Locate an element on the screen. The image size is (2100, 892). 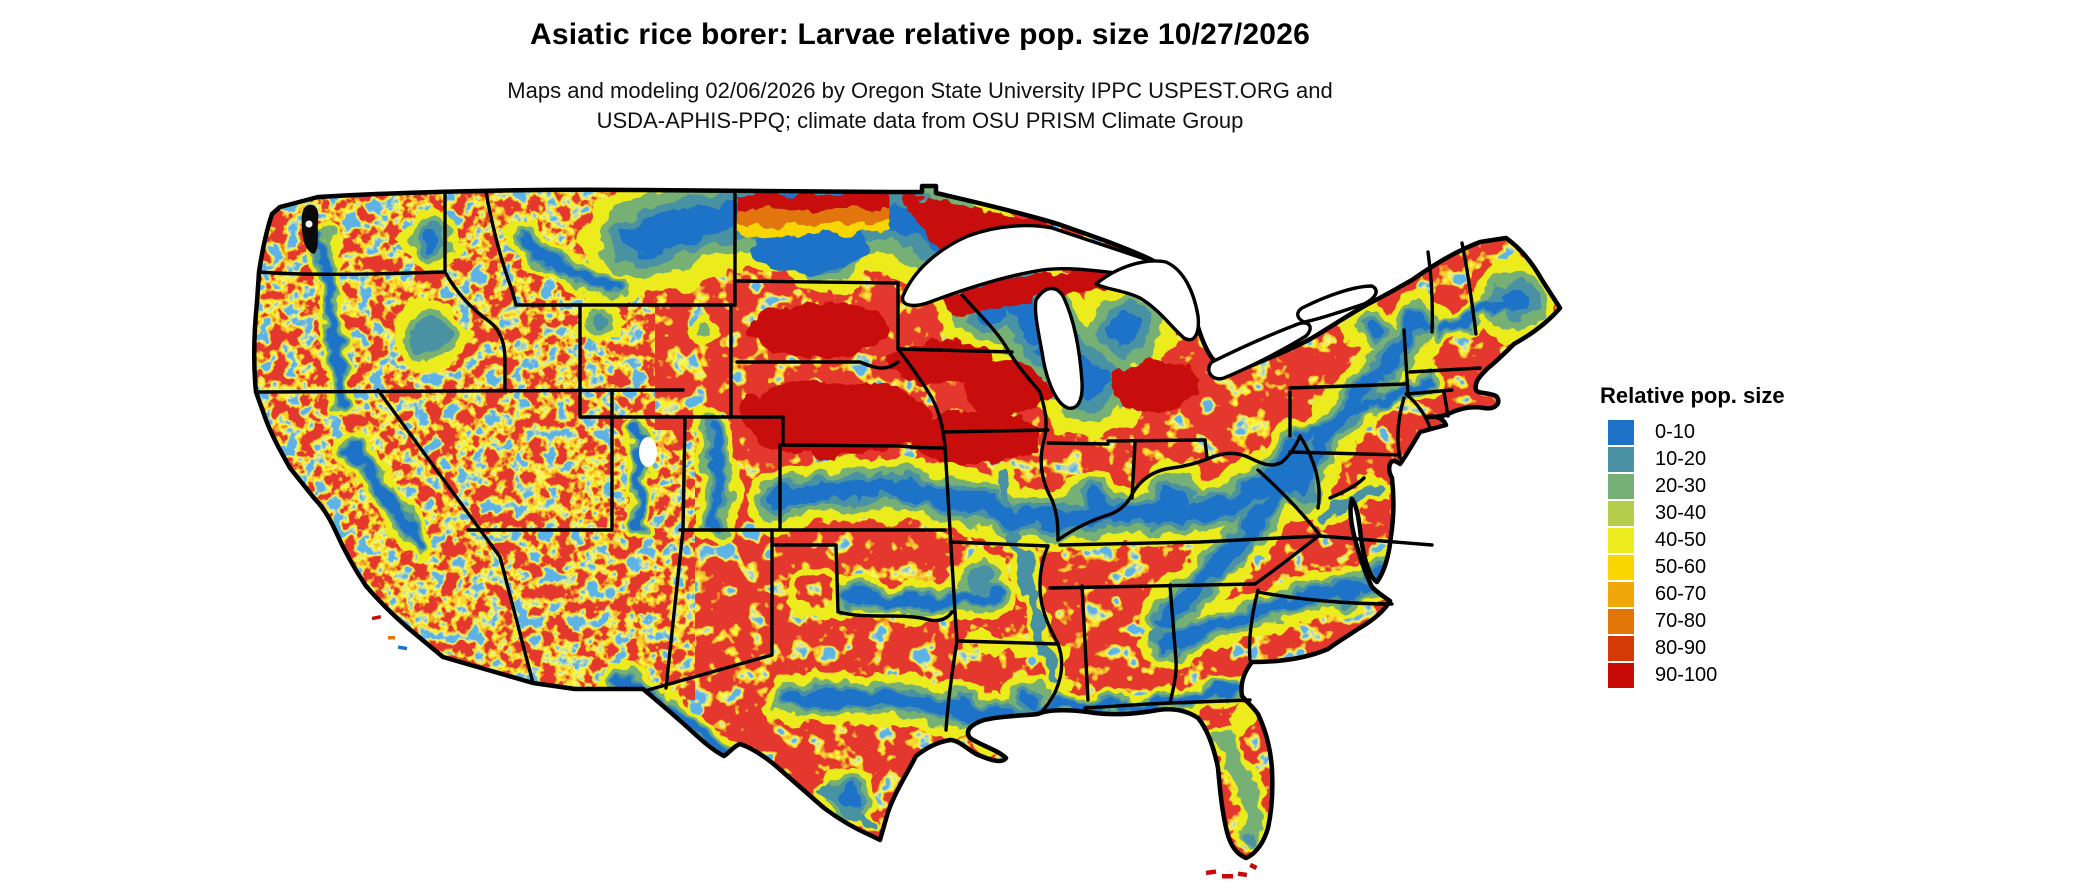
puget-sound is located at coordinates (310, 229).